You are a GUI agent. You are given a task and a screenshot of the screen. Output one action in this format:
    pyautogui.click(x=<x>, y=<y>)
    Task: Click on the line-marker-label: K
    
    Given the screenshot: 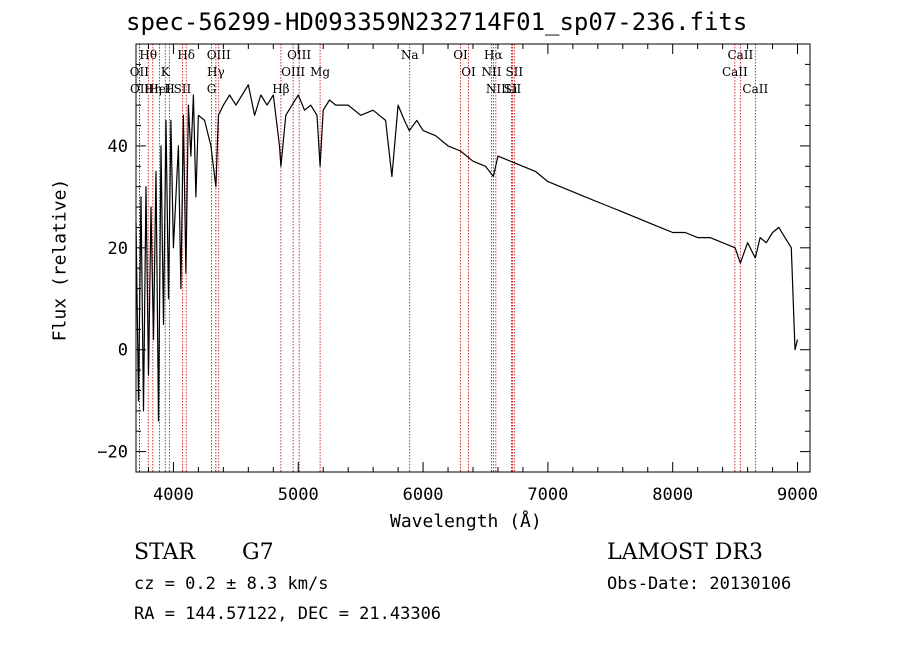 What is the action you would take?
    pyautogui.click(x=166, y=72)
    